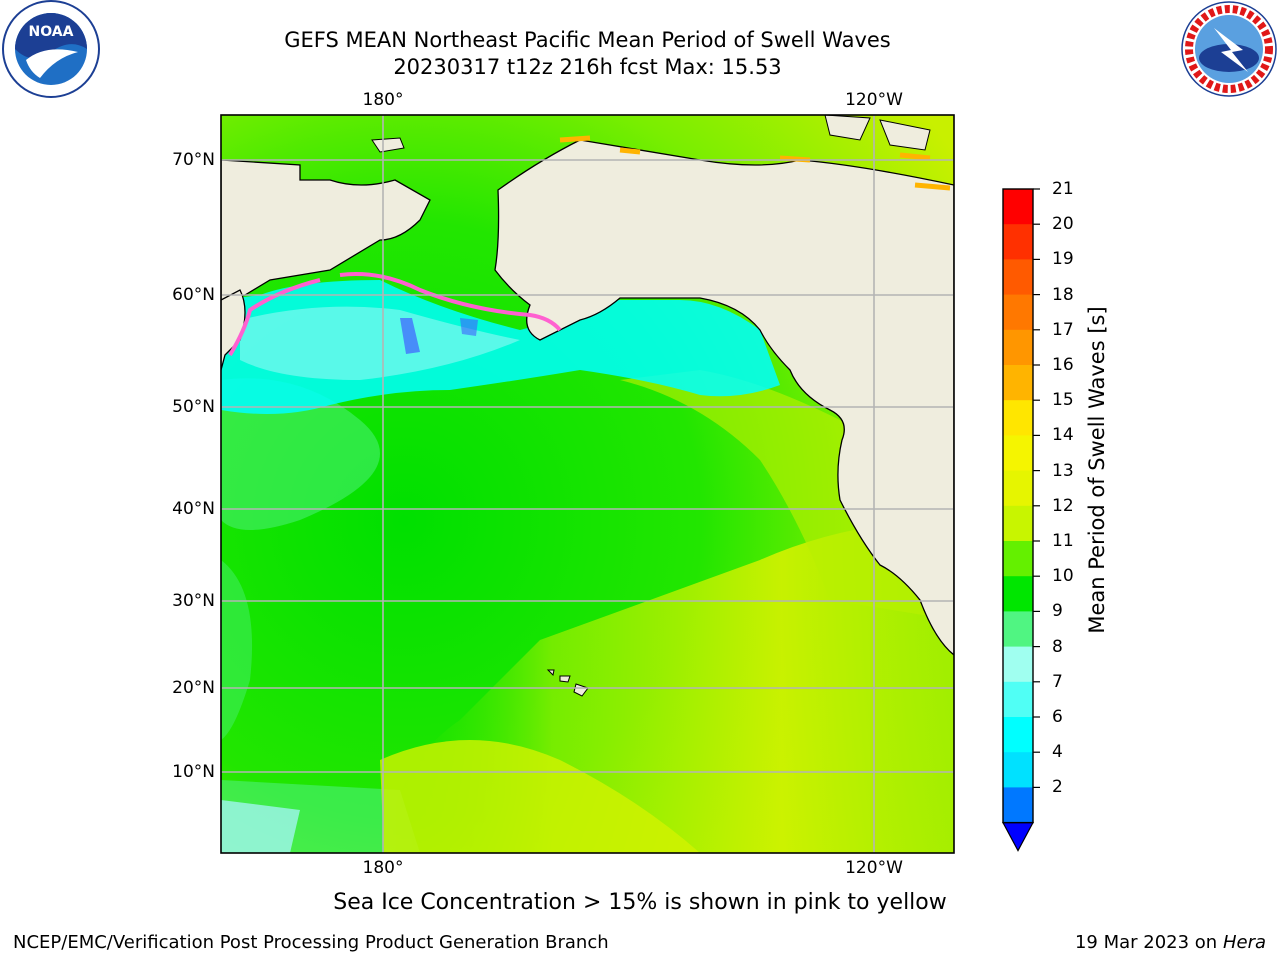 This screenshot has width=1280, height=960. I want to click on land-hawaii, so click(567, 683).